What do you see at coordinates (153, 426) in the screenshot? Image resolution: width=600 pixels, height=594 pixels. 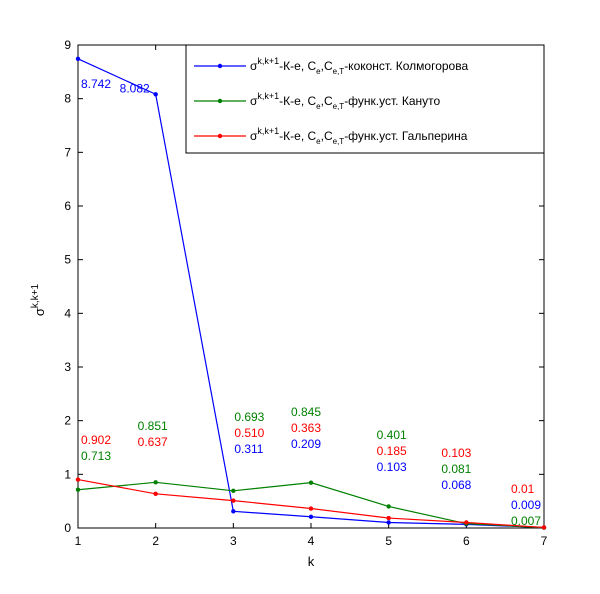 I see `data-label-kanuto: 0.851` at bounding box center [153, 426].